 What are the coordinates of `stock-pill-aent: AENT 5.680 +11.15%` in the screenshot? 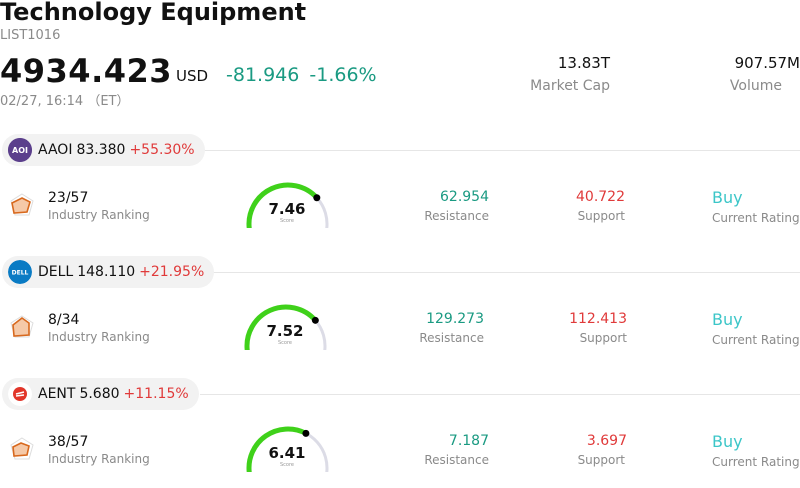 It's located at (100, 394).